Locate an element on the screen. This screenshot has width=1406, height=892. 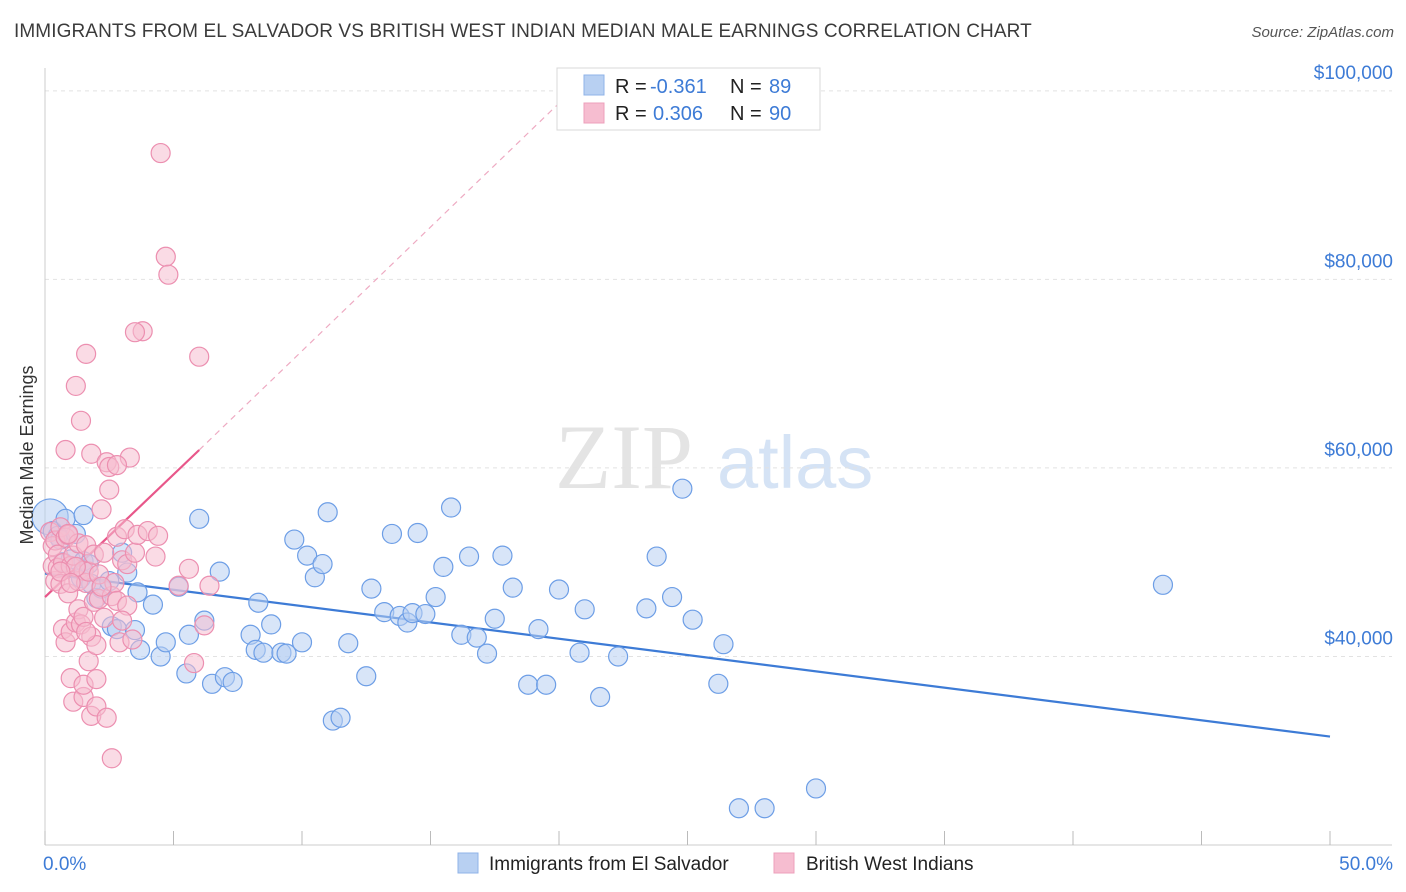
legend-r-value-2: 0.306 is located at coordinates (678, 114).